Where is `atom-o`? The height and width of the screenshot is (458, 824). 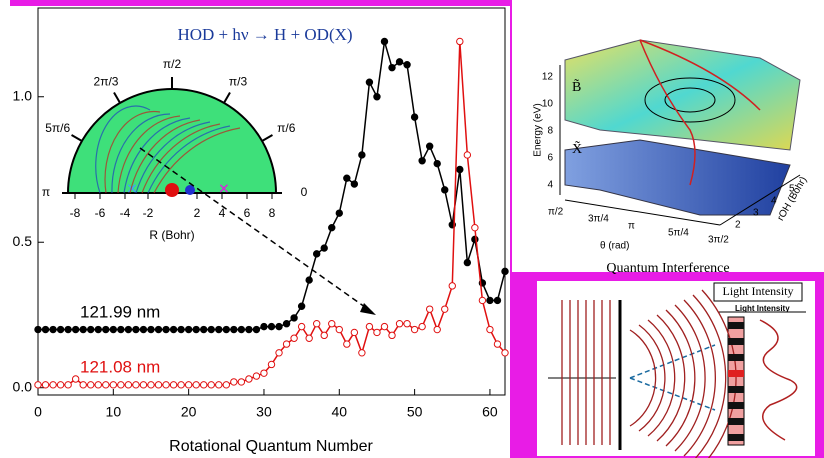
atom-o is located at coordinates (172, 190).